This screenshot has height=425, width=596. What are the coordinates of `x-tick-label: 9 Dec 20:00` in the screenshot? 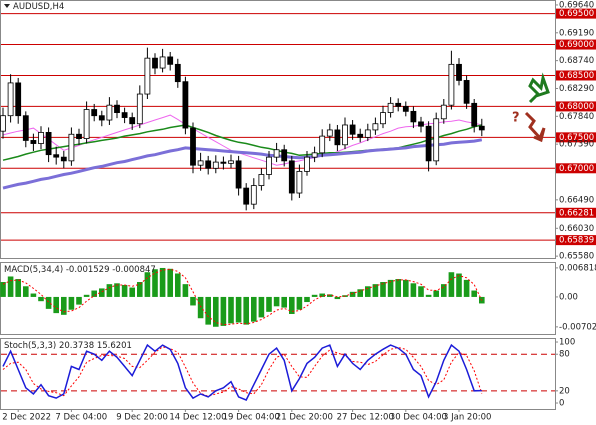 It's located at (142, 418).